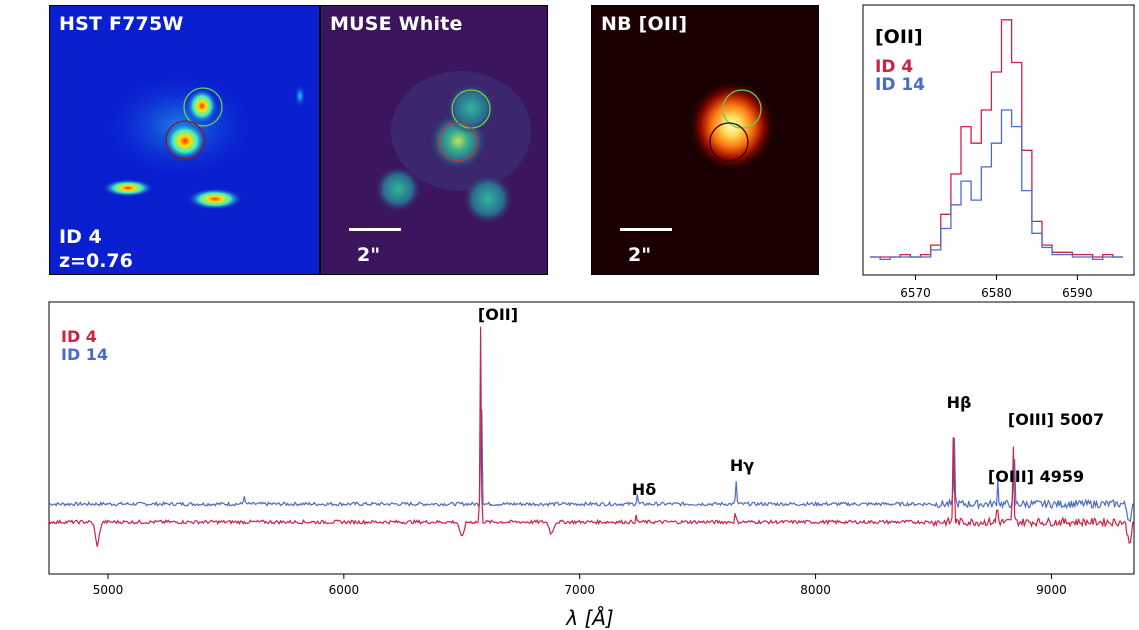 Image resolution: width=1139 pixels, height=630 pixels. Describe the element at coordinates (589, 618) in the screenshot. I see `x-axis-label: λ [Å]` at that location.